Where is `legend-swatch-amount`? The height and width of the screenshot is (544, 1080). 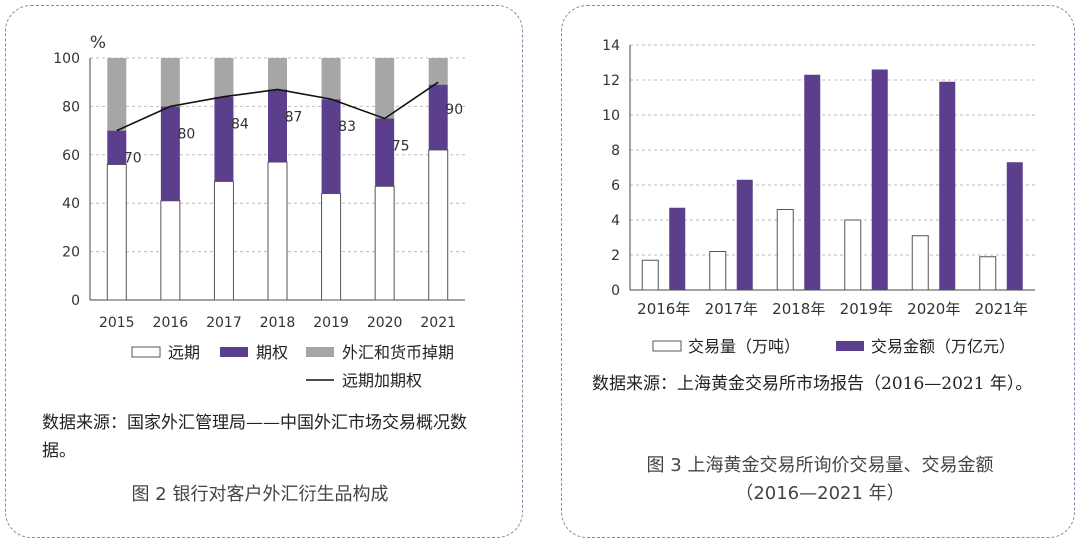
legend-swatch-amount is located at coordinates (850, 346).